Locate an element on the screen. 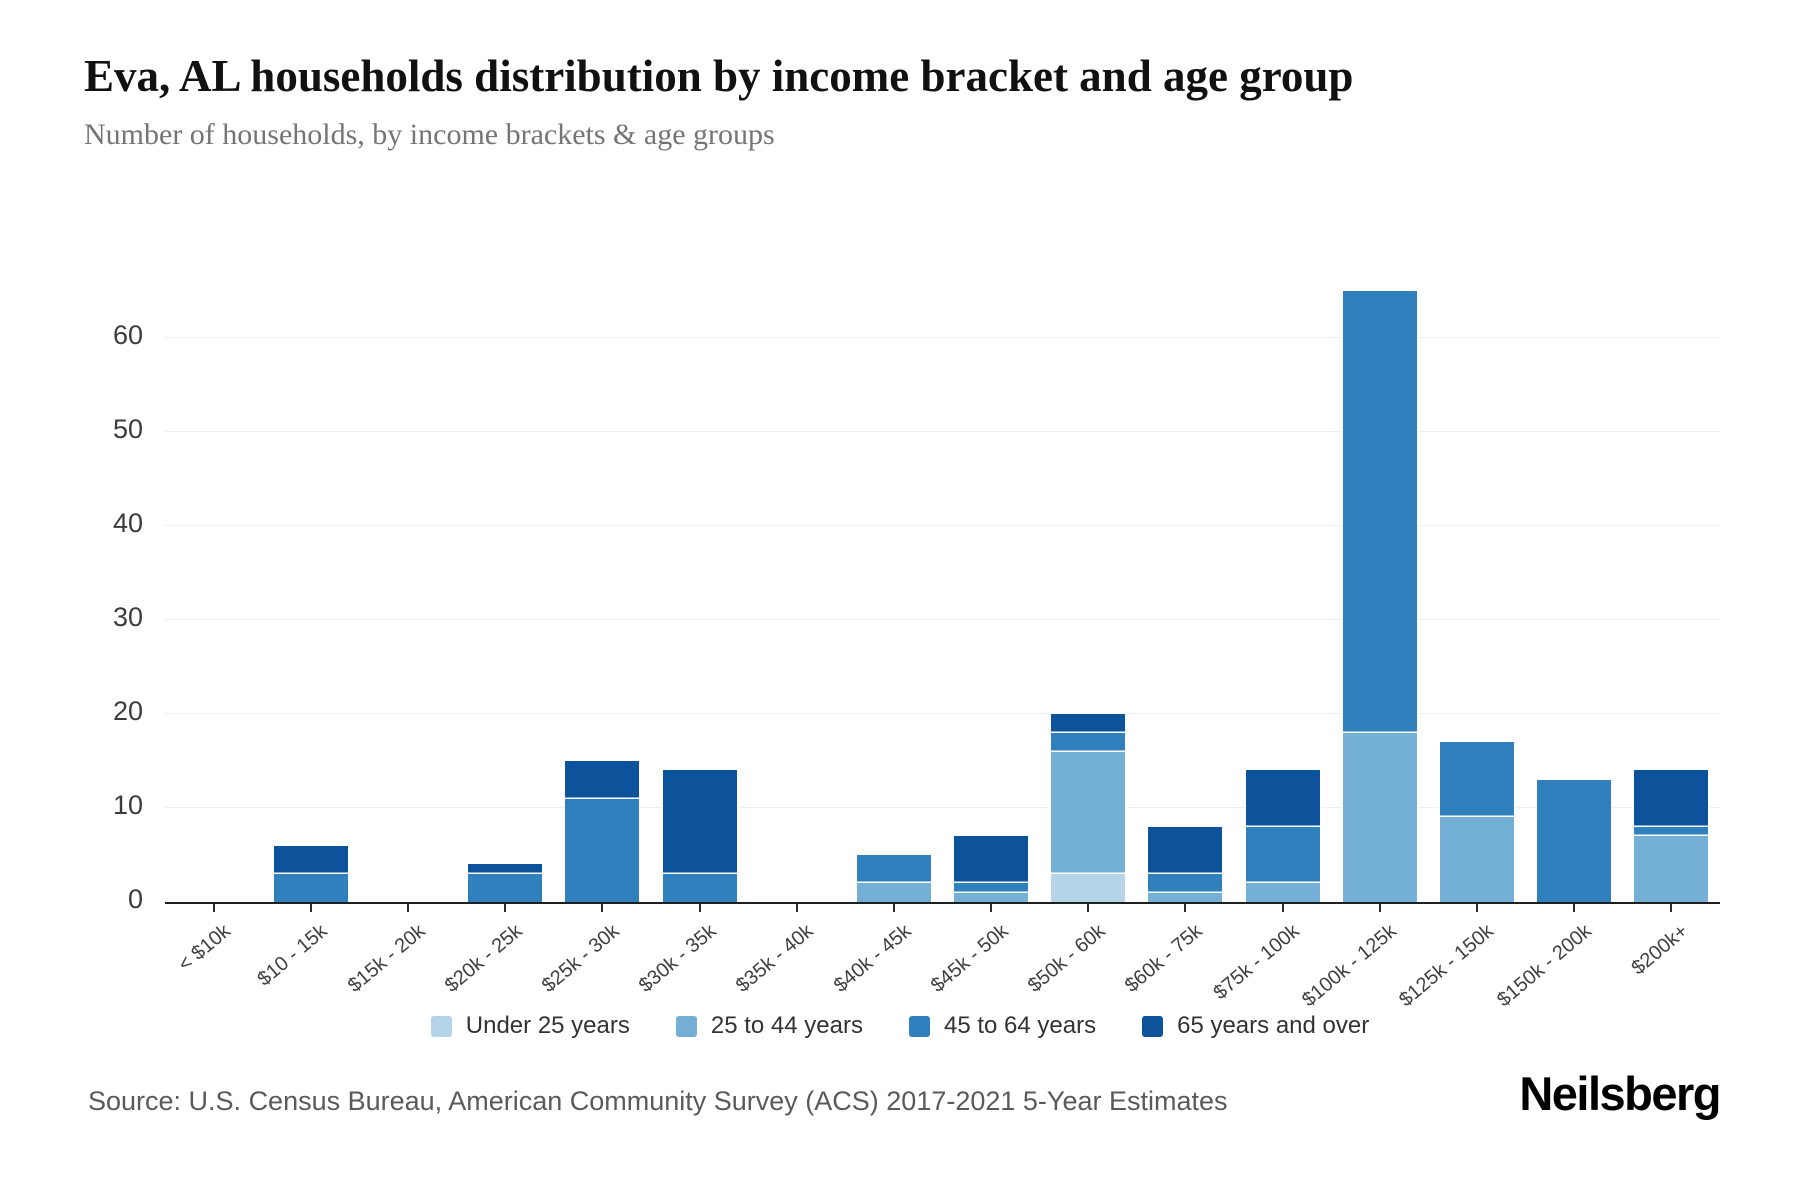 The height and width of the screenshot is (1200, 1800). x-tick-label: $50k - 60k is located at coordinates (1066, 958).